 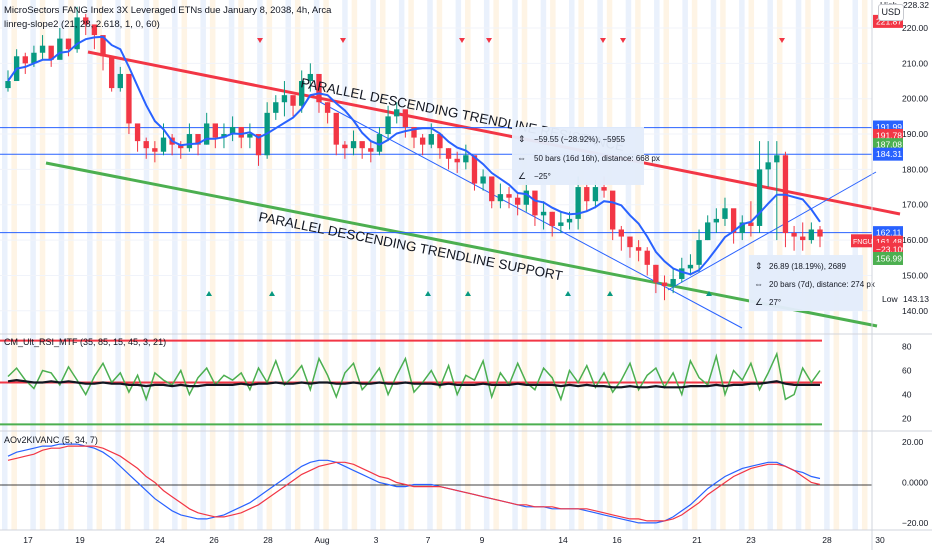 What do you see at coordinates (522, 139) in the screenshot?
I see `measure-box-1-icon: ⇕` at bounding box center [522, 139].